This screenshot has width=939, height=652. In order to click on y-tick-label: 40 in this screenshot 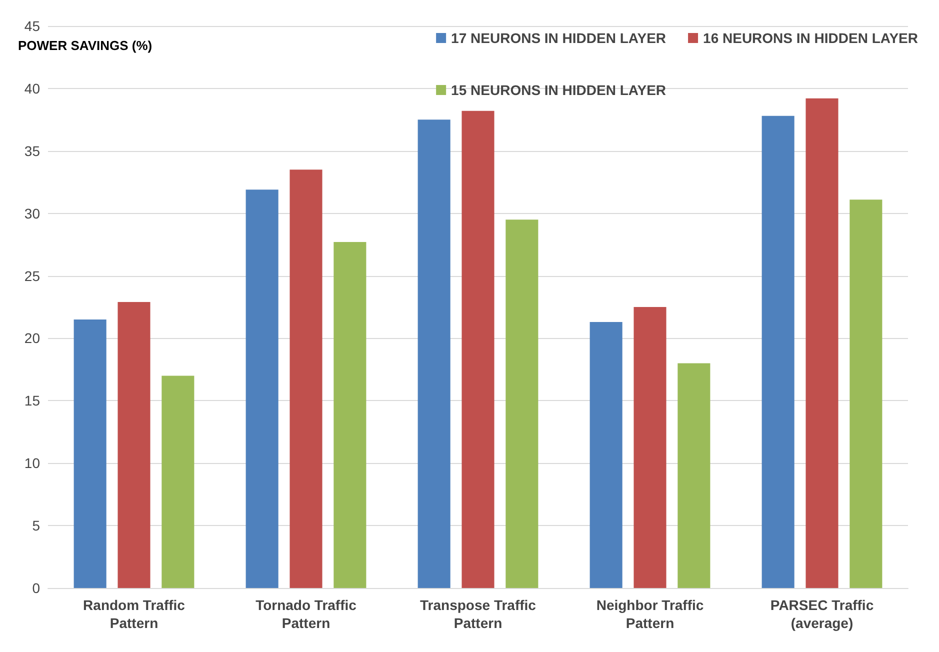, I will do `click(32, 88)`.